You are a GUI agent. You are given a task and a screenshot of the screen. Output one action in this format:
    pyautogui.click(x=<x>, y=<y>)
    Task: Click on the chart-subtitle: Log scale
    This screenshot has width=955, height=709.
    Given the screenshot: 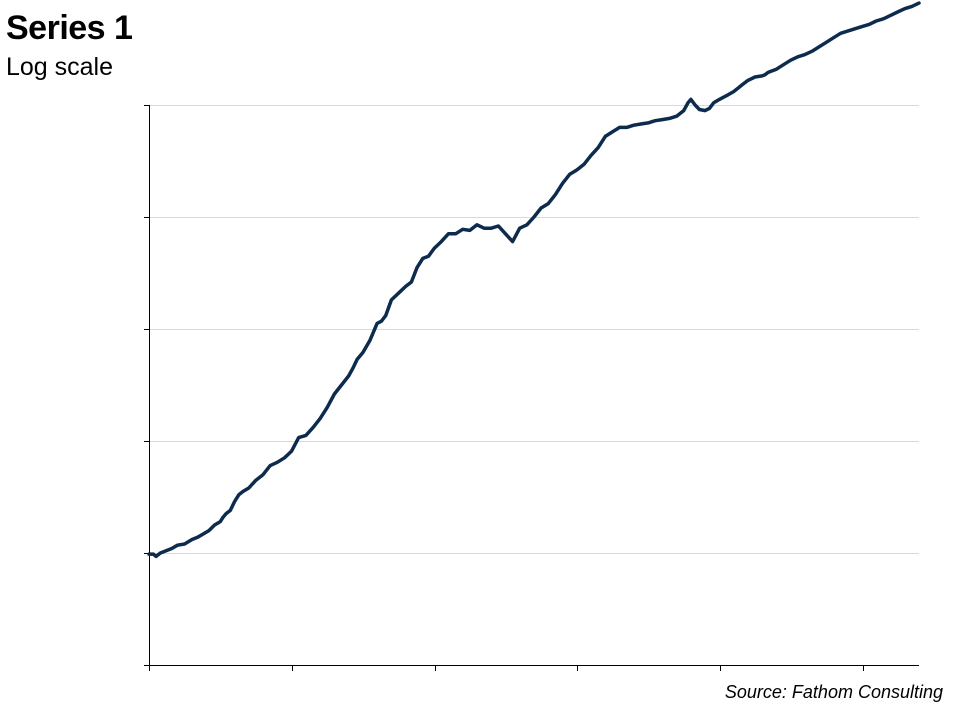 What is the action you would take?
    pyautogui.click(x=60, y=67)
    